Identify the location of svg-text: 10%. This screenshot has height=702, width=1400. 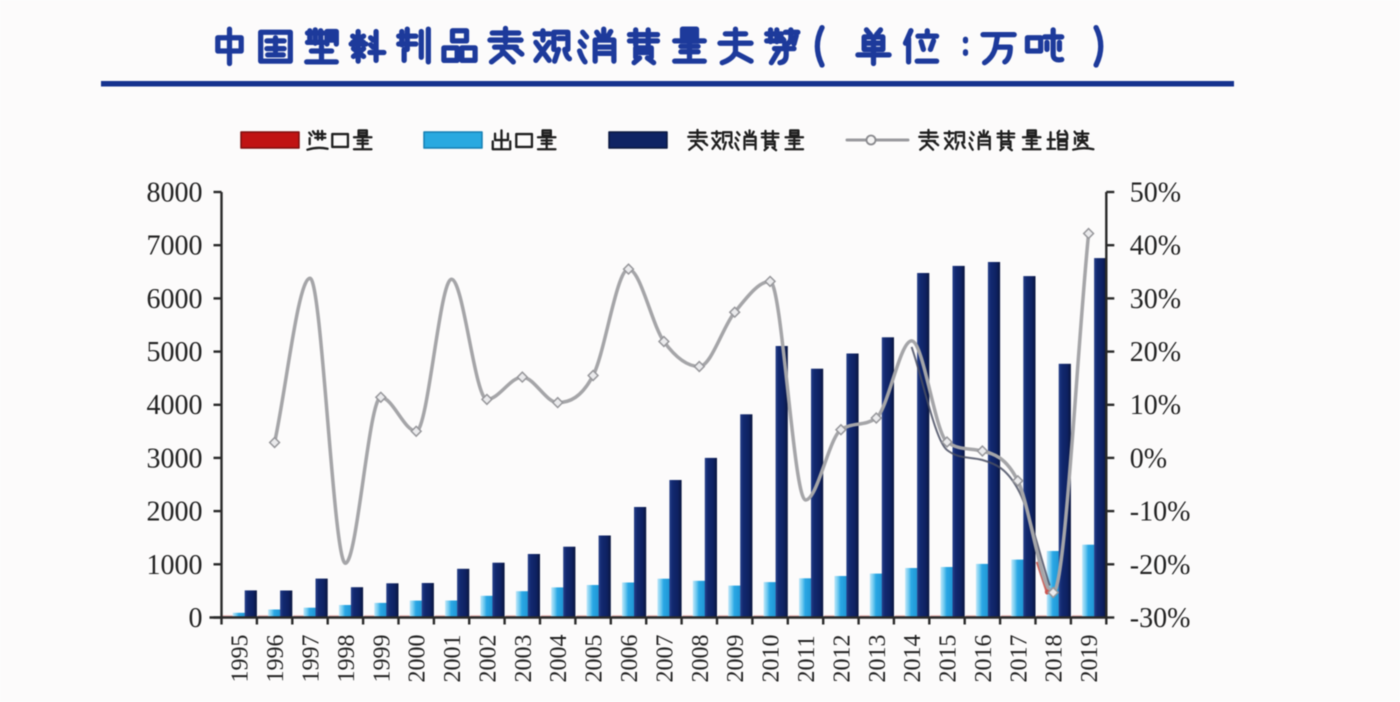
(1155, 405).